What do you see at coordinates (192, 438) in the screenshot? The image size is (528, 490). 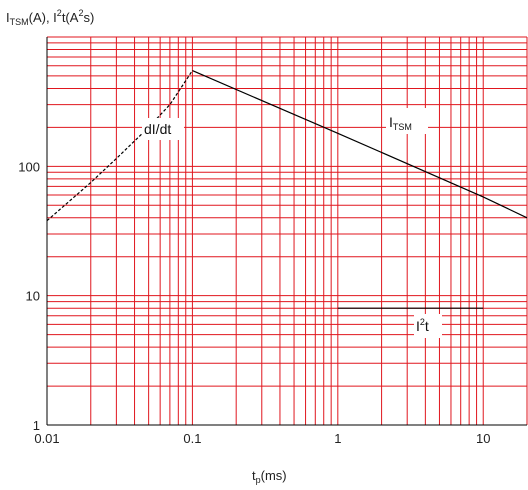 I see `x-tick-label: 0.1` at bounding box center [192, 438].